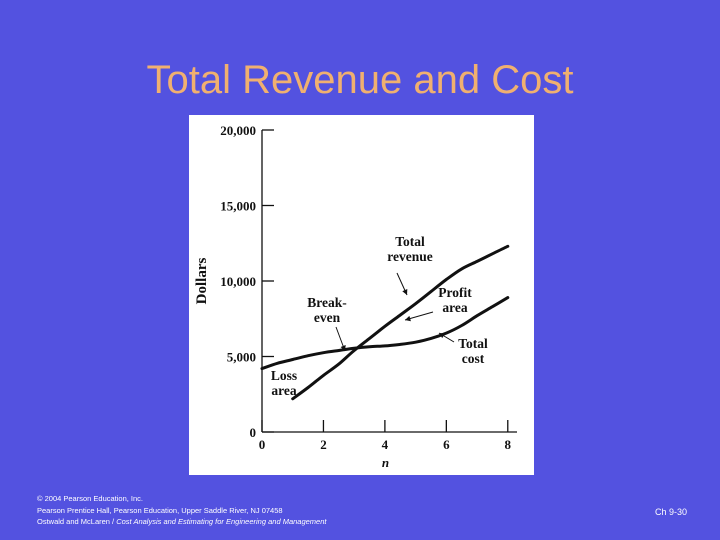 This screenshot has width=720, height=540. Describe the element at coordinates (238, 130) in the screenshot. I see `y-tick-label: 20,000` at that location.